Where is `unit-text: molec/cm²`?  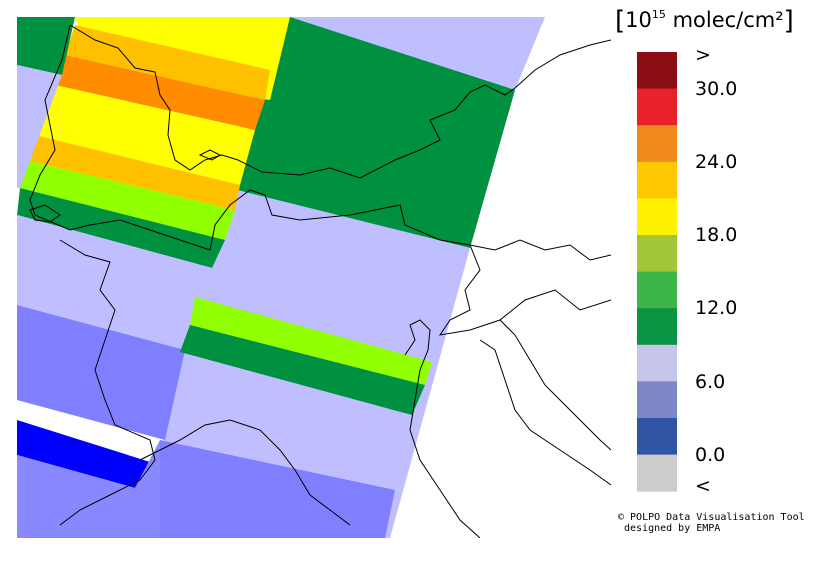 unit-text: molec/cm² is located at coordinates (724, 20).